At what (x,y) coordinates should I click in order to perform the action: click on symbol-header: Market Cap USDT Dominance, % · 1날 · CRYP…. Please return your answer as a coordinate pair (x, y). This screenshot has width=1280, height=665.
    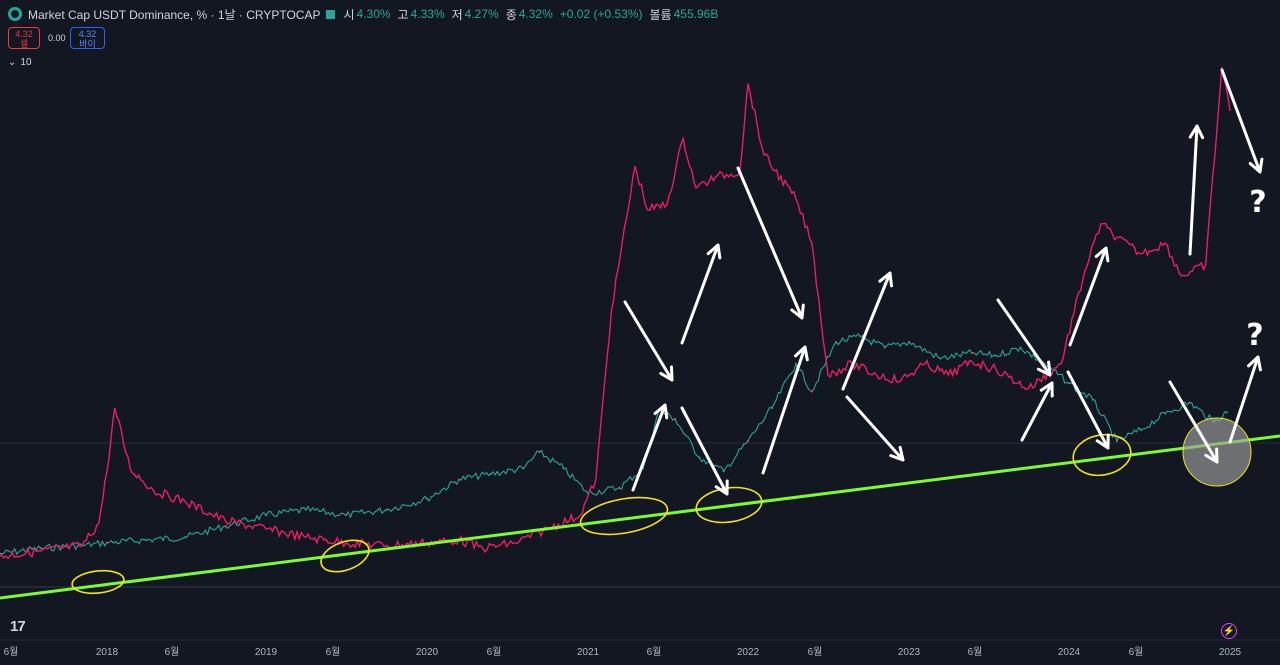
    Looking at the image, I should click on (366, 14).